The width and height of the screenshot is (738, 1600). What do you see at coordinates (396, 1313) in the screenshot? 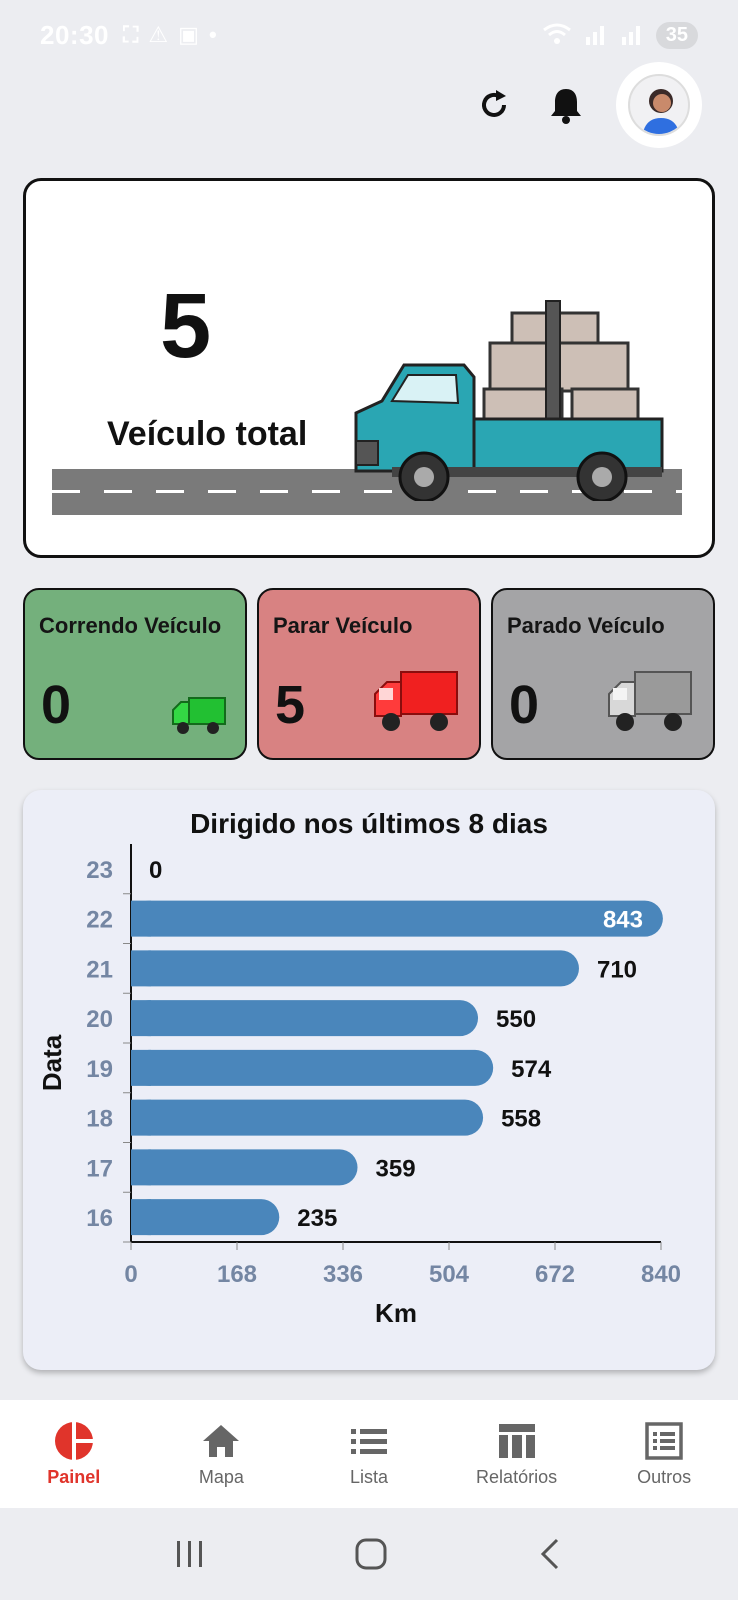
I see `x-axis-title: Km` at bounding box center [396, 1313].